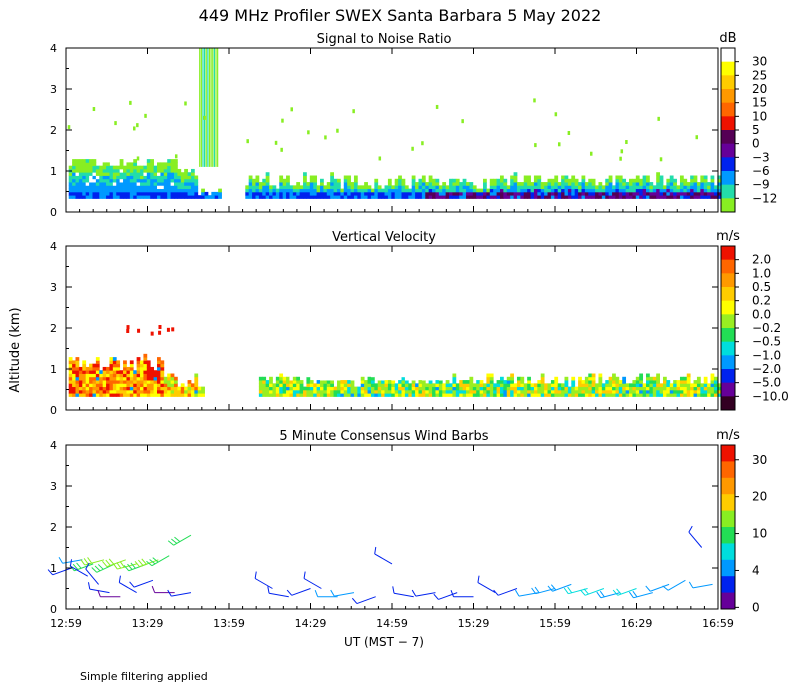 This screenshot has width=800, height=700. What do you see at coordinates (425, 594) in the screenshot?
I see `wind-barb-staff` at bounding box center [425, 594].